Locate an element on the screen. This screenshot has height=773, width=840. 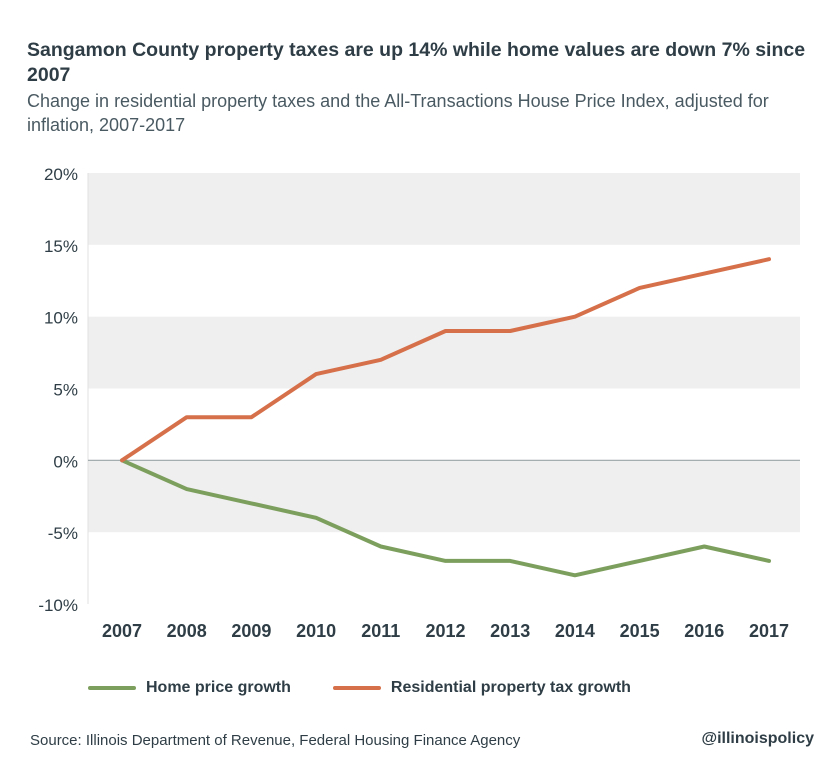
legend-swatch-home-price is located at coordinates (112, 688).